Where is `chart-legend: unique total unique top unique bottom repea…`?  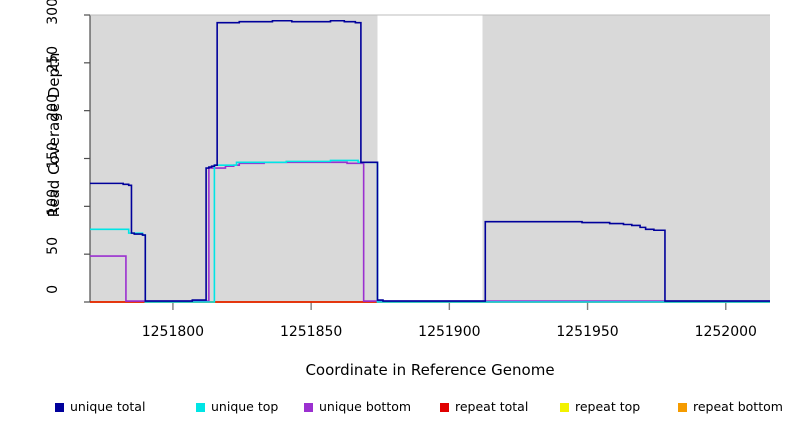
chart-legend: unique total unique top unique bottom repea… is located at coordinates (396, 408).